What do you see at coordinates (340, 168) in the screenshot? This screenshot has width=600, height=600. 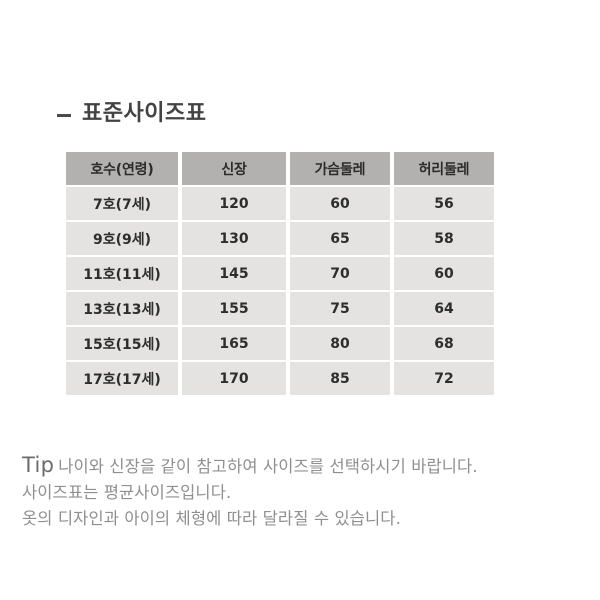 I see `column-header-chest: 가슴둘레` at bounding box center [340, 168].